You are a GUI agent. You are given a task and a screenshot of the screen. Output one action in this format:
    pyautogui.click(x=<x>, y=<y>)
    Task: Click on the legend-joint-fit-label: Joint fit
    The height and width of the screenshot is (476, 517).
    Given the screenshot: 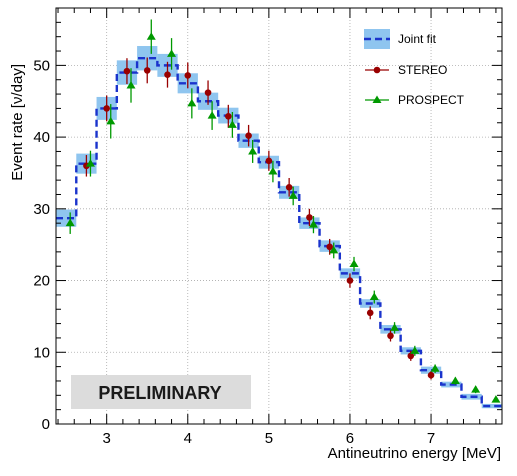 What is the action you would take?
    pyautogui.click(x=417, y=39)
    